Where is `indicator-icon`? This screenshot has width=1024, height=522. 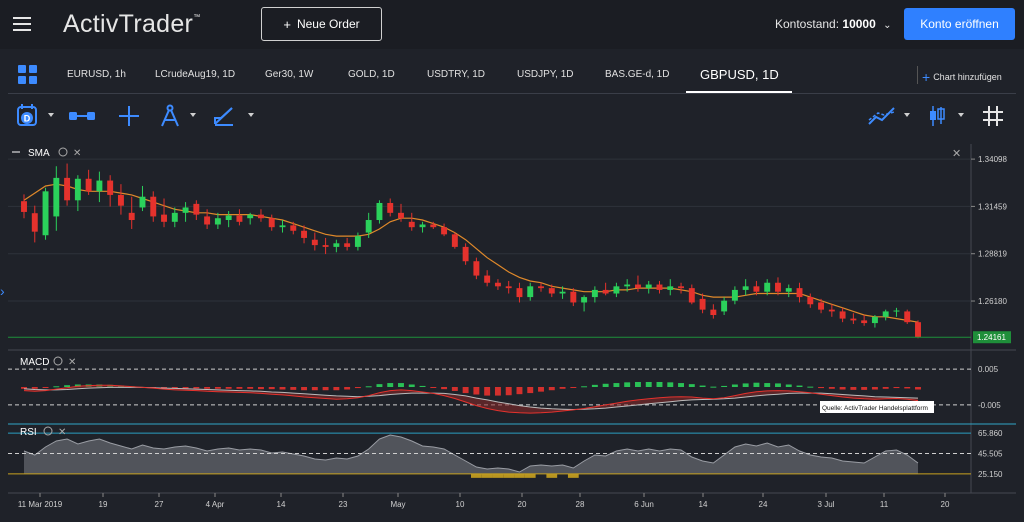
indicator-icon is located at coordinates (882, 116).